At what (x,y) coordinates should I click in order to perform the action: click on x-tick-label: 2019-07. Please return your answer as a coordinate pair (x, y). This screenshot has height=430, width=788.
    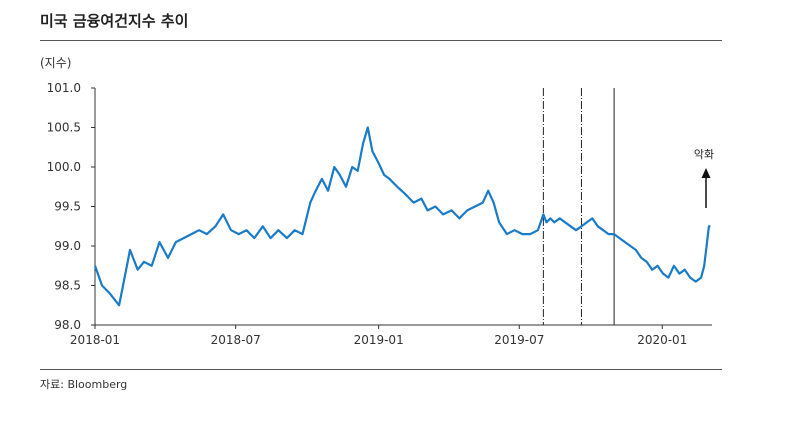
    Looking at the image, I should click on (519, 340).